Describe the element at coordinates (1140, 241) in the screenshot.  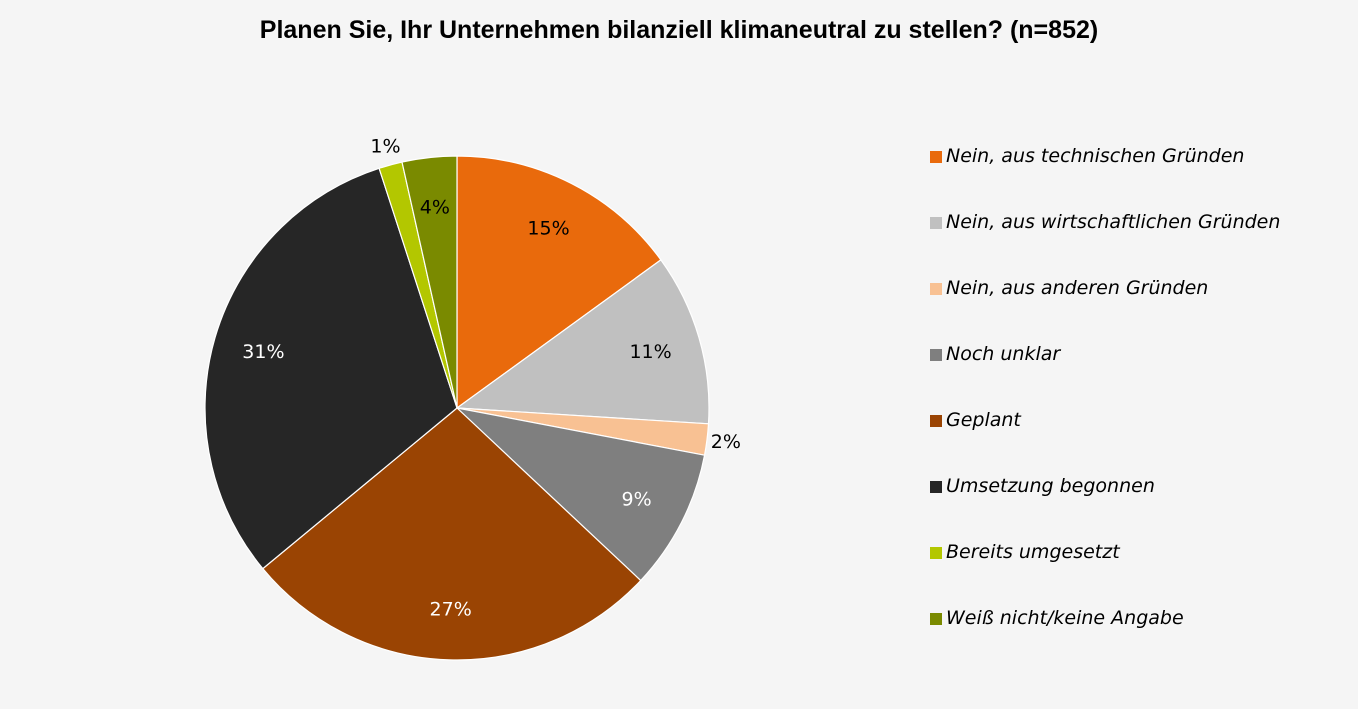
I see `legend-item-nein-aus-wirtschaftlichen-gruenden: Nein, aus wirtschaftlichen Gründen` at that location.